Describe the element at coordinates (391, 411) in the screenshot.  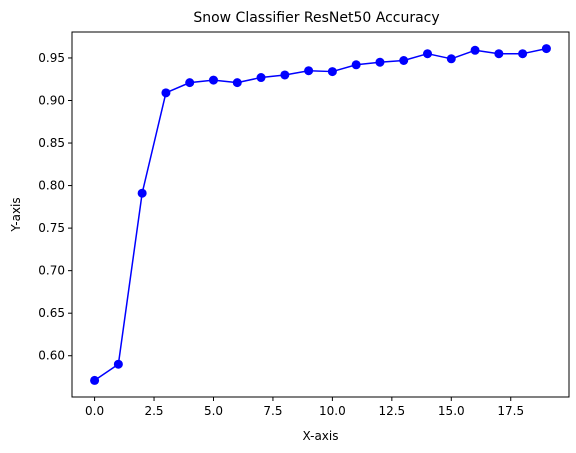
I see `x-tick-label: 12.5` at that location.